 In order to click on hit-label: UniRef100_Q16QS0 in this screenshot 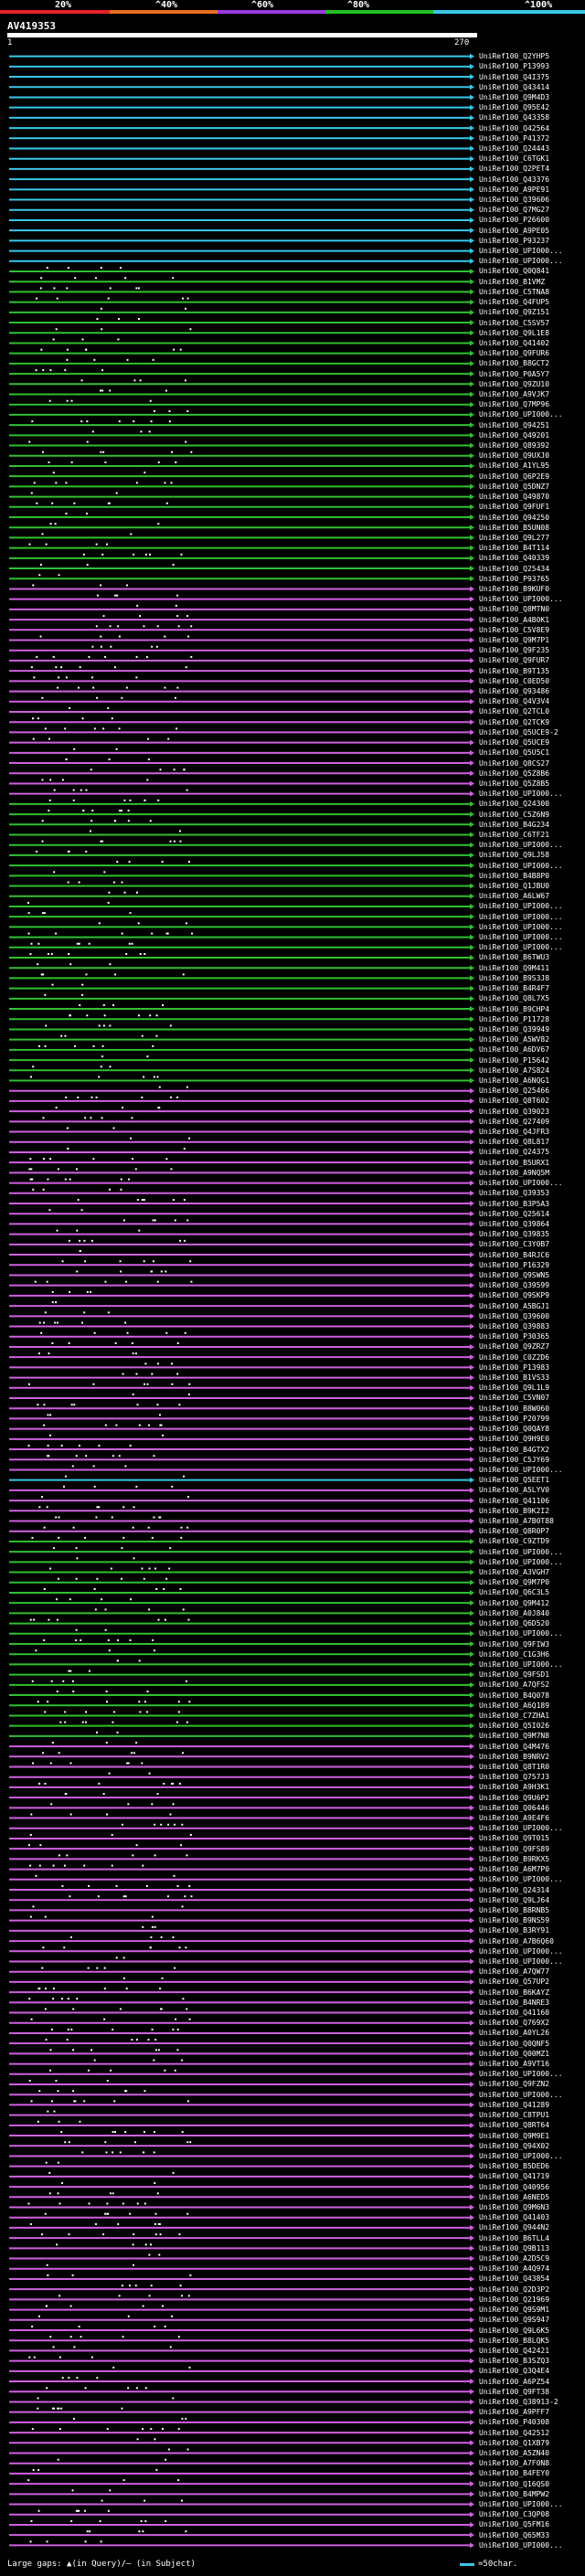, I will do `click(514, 2483)`.